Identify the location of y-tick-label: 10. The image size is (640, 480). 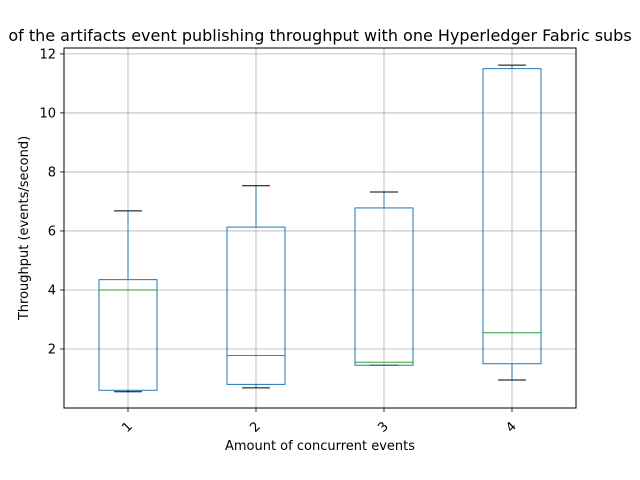
(47, 113).